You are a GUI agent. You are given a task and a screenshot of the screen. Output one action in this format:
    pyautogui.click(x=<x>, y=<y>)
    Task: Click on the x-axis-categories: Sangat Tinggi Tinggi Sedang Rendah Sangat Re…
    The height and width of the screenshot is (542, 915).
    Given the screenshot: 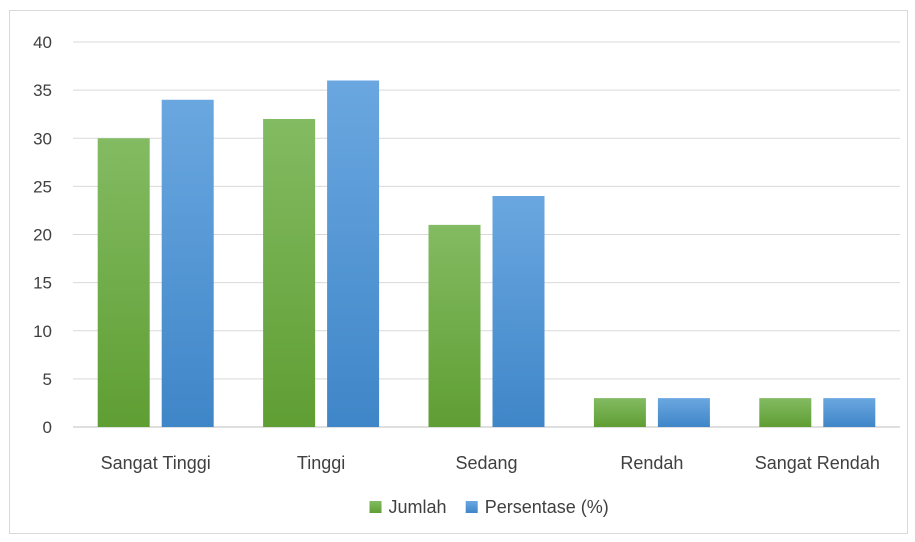 What is the action you would take?
    pyautogui.click(x=490, y=463)
    